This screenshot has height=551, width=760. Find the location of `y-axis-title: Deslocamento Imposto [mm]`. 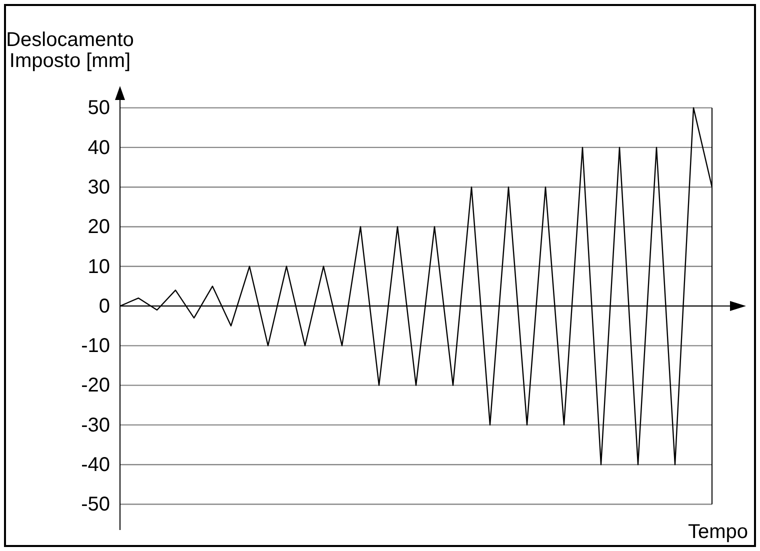

y-axis-title: Deslocamento Imposto [mm] is located at coordinates (70, 50).